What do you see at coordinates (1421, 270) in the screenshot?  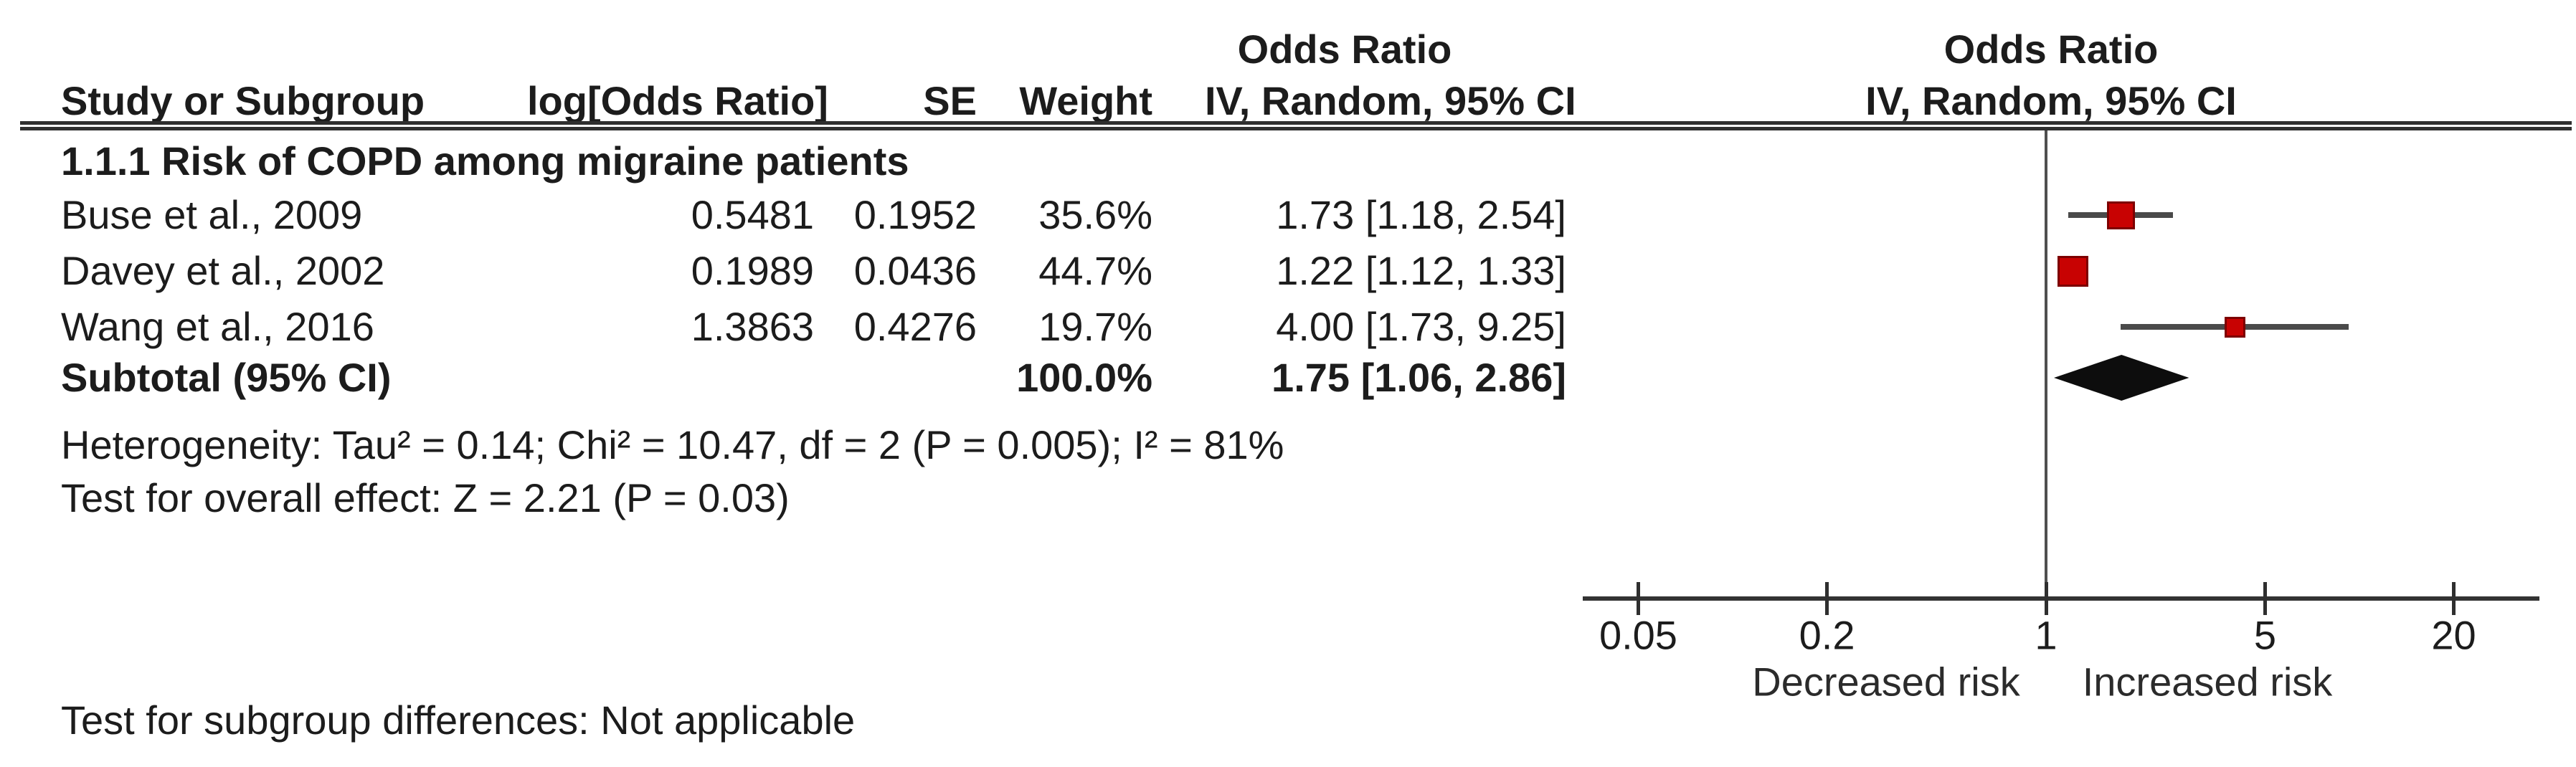 I see `ci-text-value: 1.22 [1.12, 1.33]` at bounding box center [1421, 270].